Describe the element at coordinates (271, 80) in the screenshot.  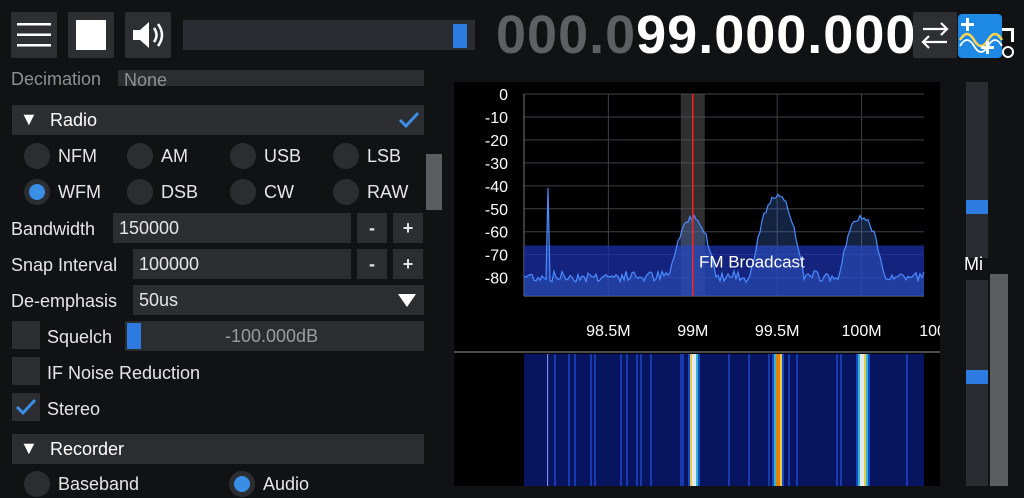
I see `decimation-select: None` at that location.